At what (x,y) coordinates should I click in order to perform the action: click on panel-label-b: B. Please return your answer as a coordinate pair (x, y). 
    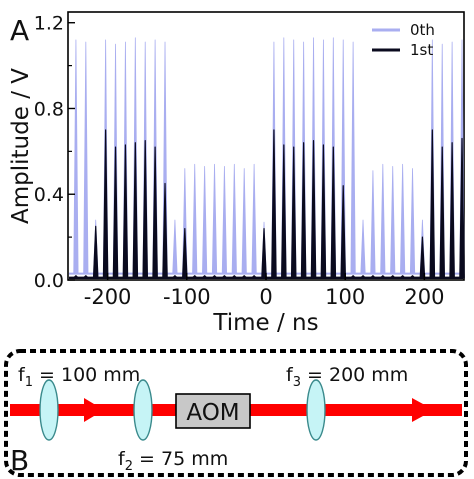
    Looking at the image, I should click on (19, 460).